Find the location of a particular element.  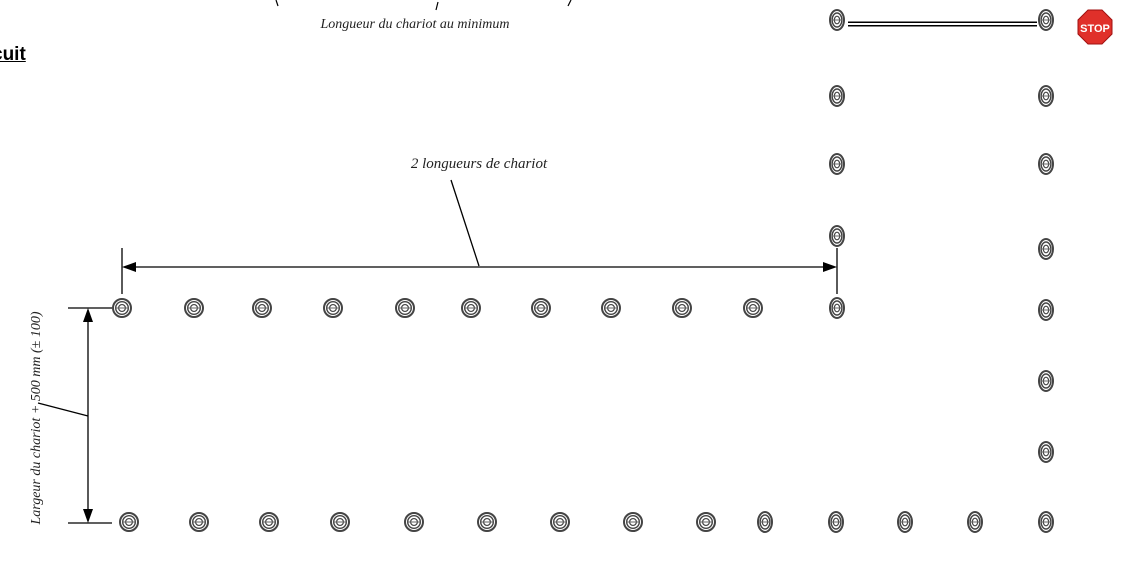

min-length-label: Longueur du chariot au minimum is located at coordinates (415, 24).